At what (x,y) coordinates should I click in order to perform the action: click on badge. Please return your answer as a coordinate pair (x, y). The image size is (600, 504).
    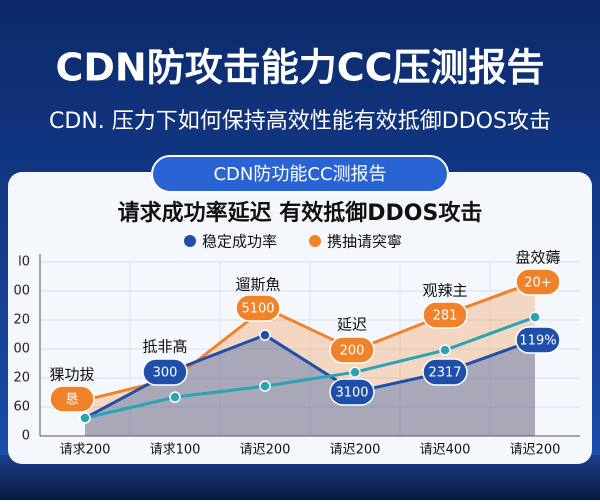
    Looking at the image, I should click on (300, 174).